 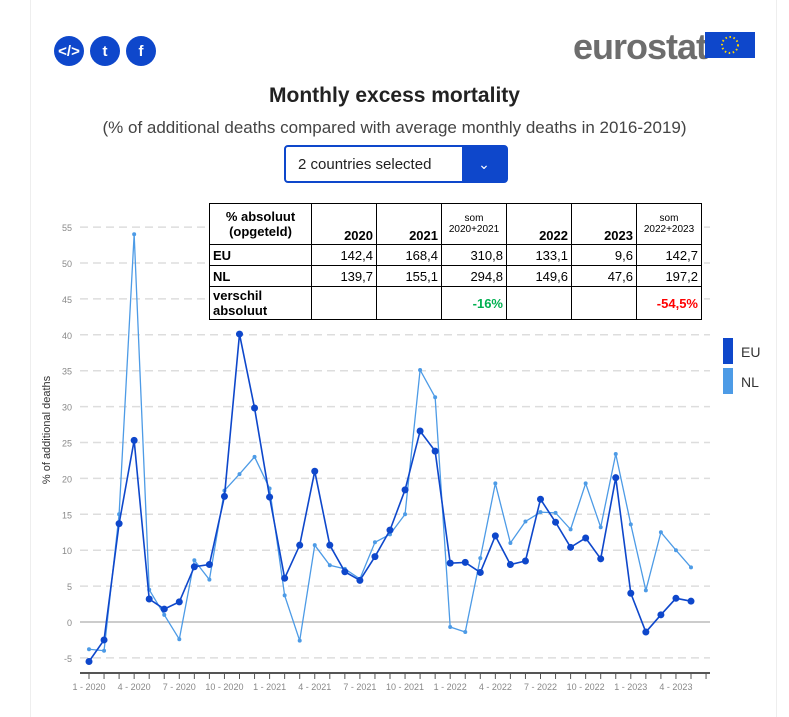 I want to click on row-label: verschil absoluut, so click(x=260, y=303).